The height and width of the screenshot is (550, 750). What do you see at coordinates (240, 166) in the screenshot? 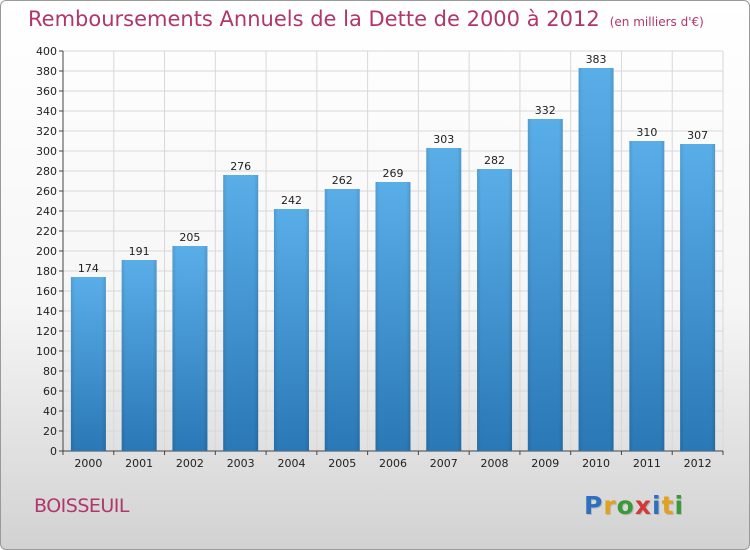
I see `data-label-2003: 276` at bounding box center [240, 166].